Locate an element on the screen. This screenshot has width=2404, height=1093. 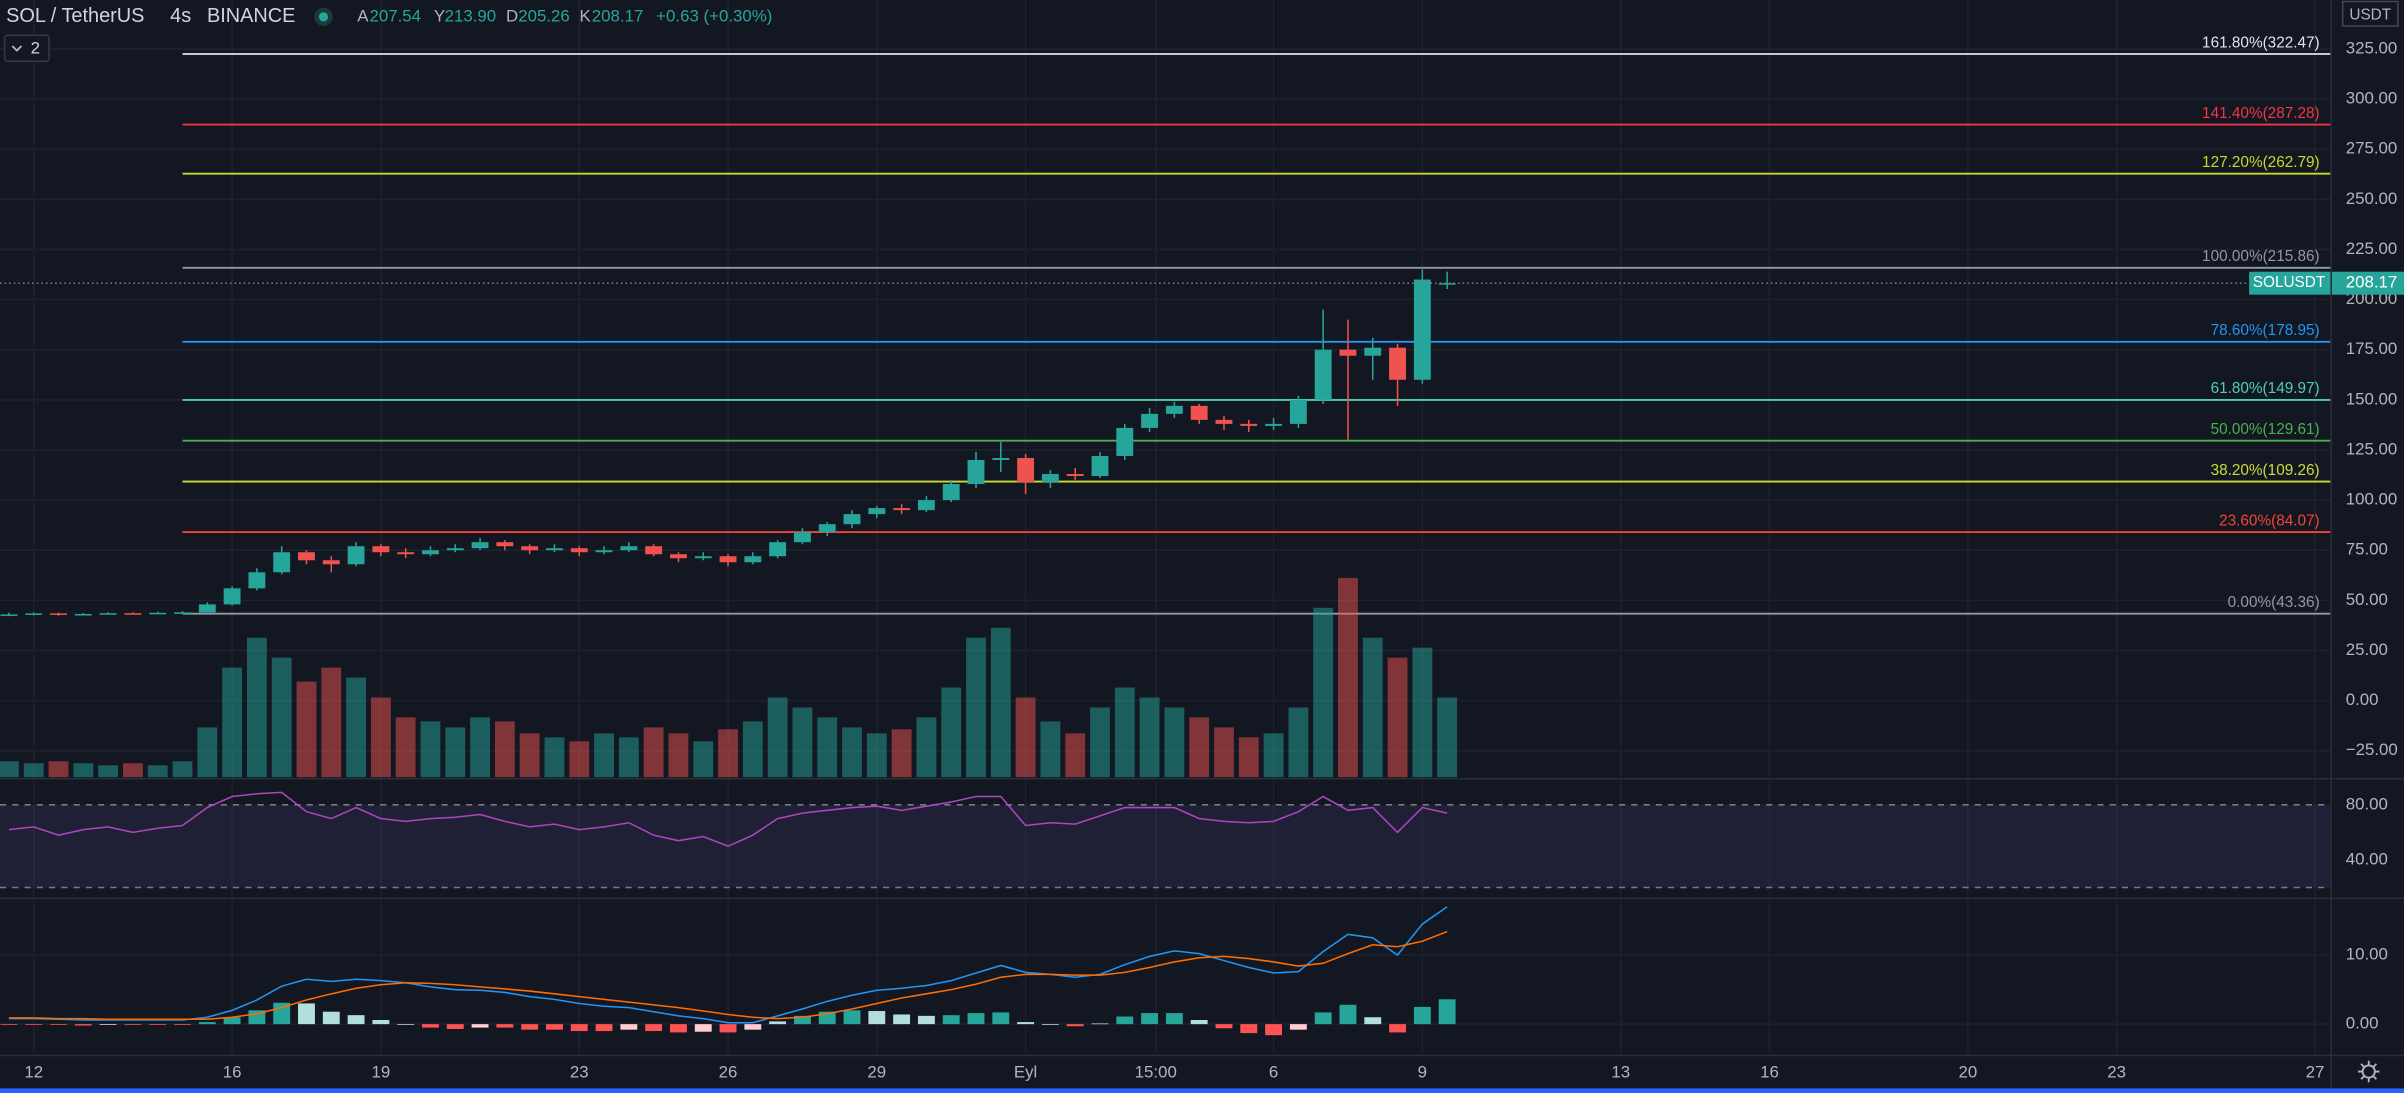
ohlc-letter: K is located at coordinates (586, 15).